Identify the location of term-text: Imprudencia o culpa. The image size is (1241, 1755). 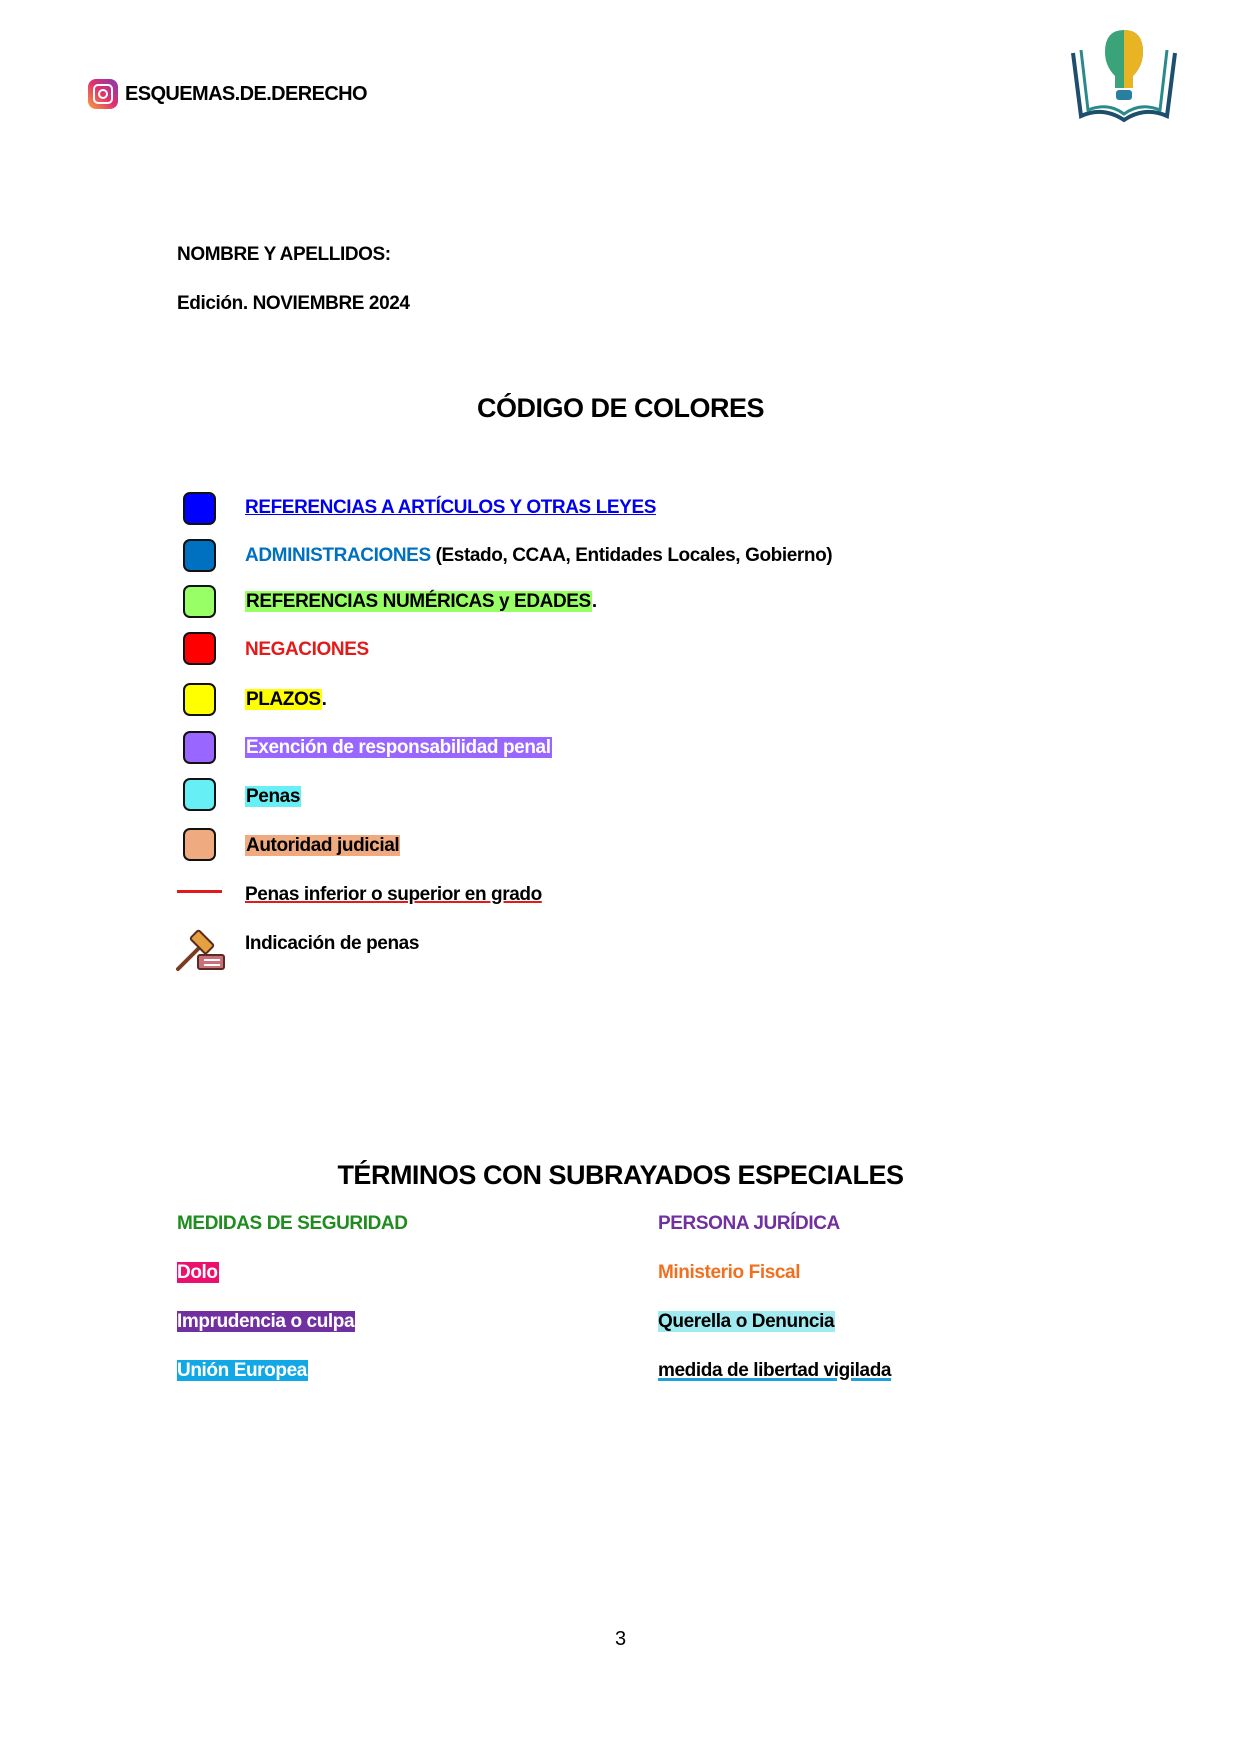
(266, 1321).